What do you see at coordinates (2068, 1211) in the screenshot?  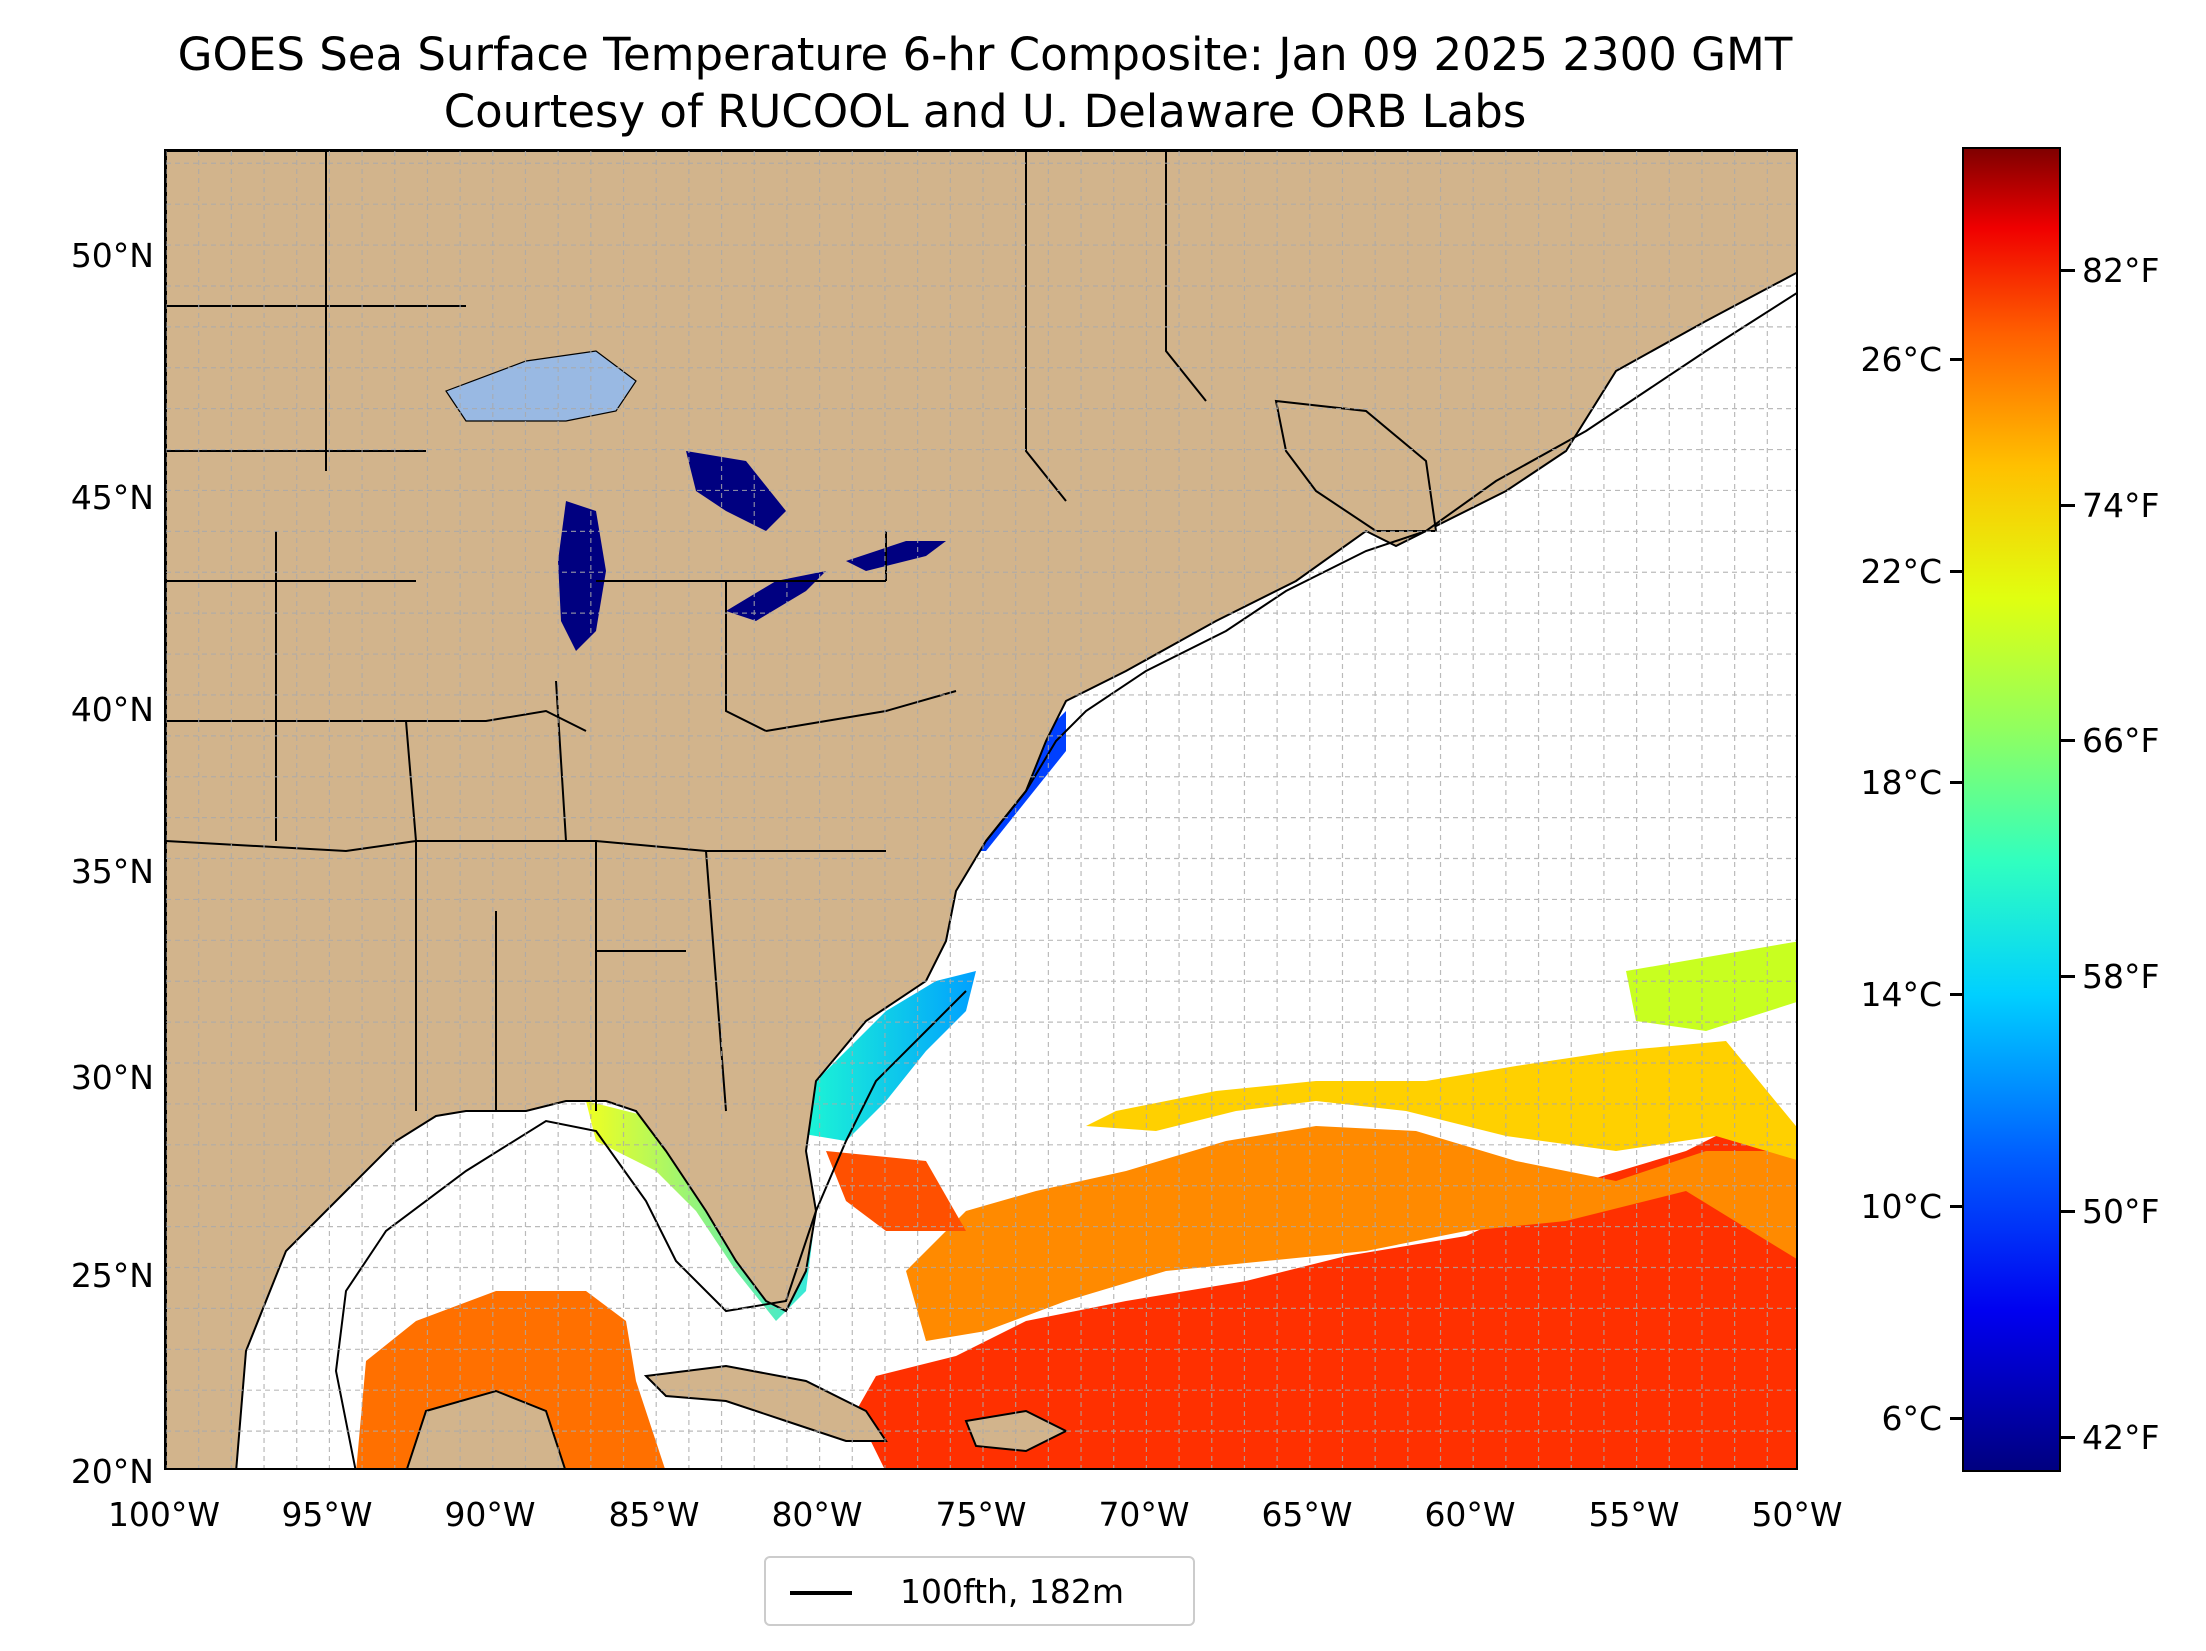 I see `cb-tick-50f` at bounding box center [2068, 1211].